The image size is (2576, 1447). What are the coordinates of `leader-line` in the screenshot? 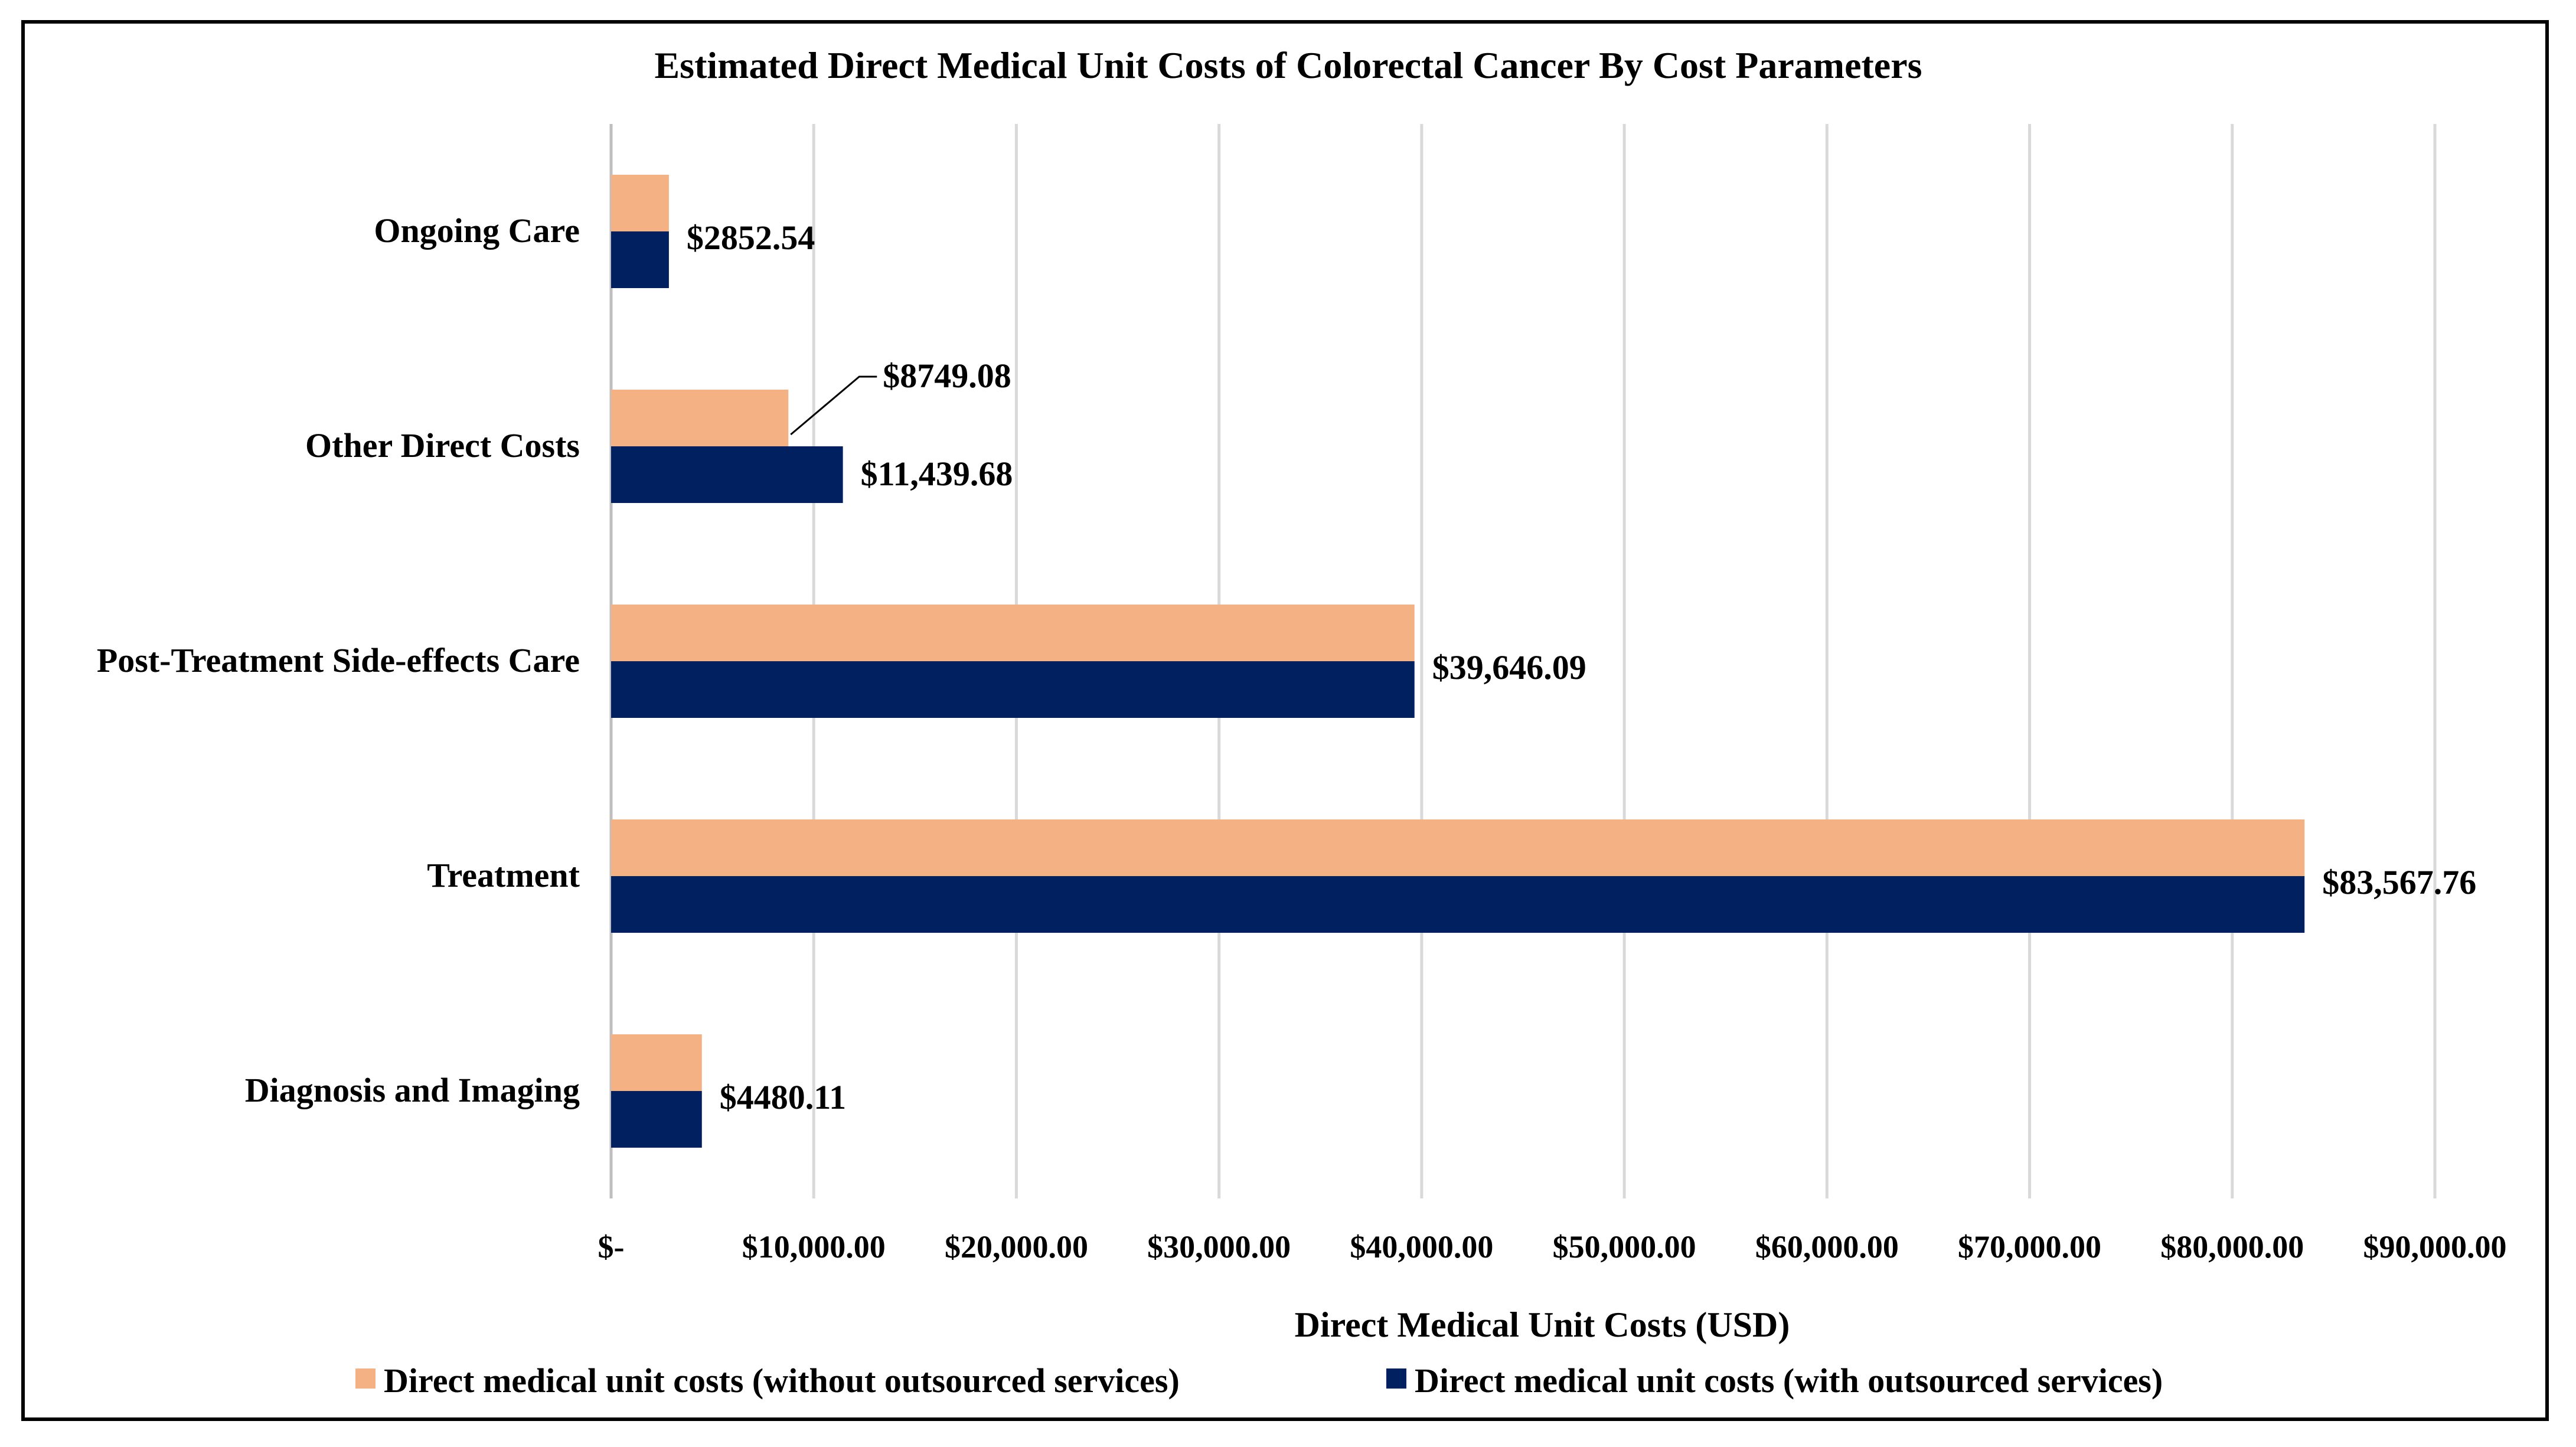 It's located at (833, 405).